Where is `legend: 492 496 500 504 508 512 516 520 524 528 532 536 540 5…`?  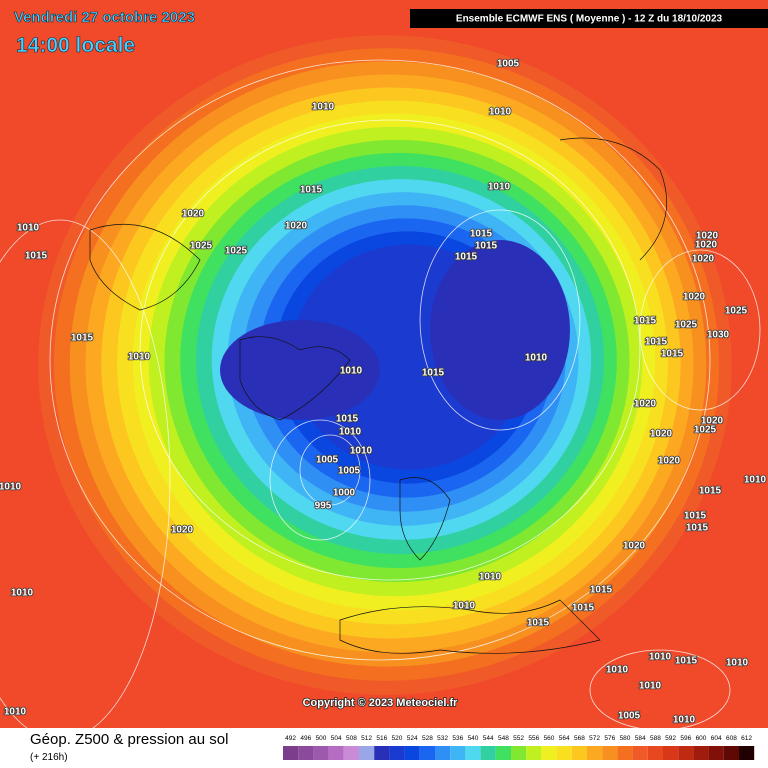
legend: 492 496 500 504 508 512 516 520 524 528 532 536 540 5… is located at coordinates (519, 747).